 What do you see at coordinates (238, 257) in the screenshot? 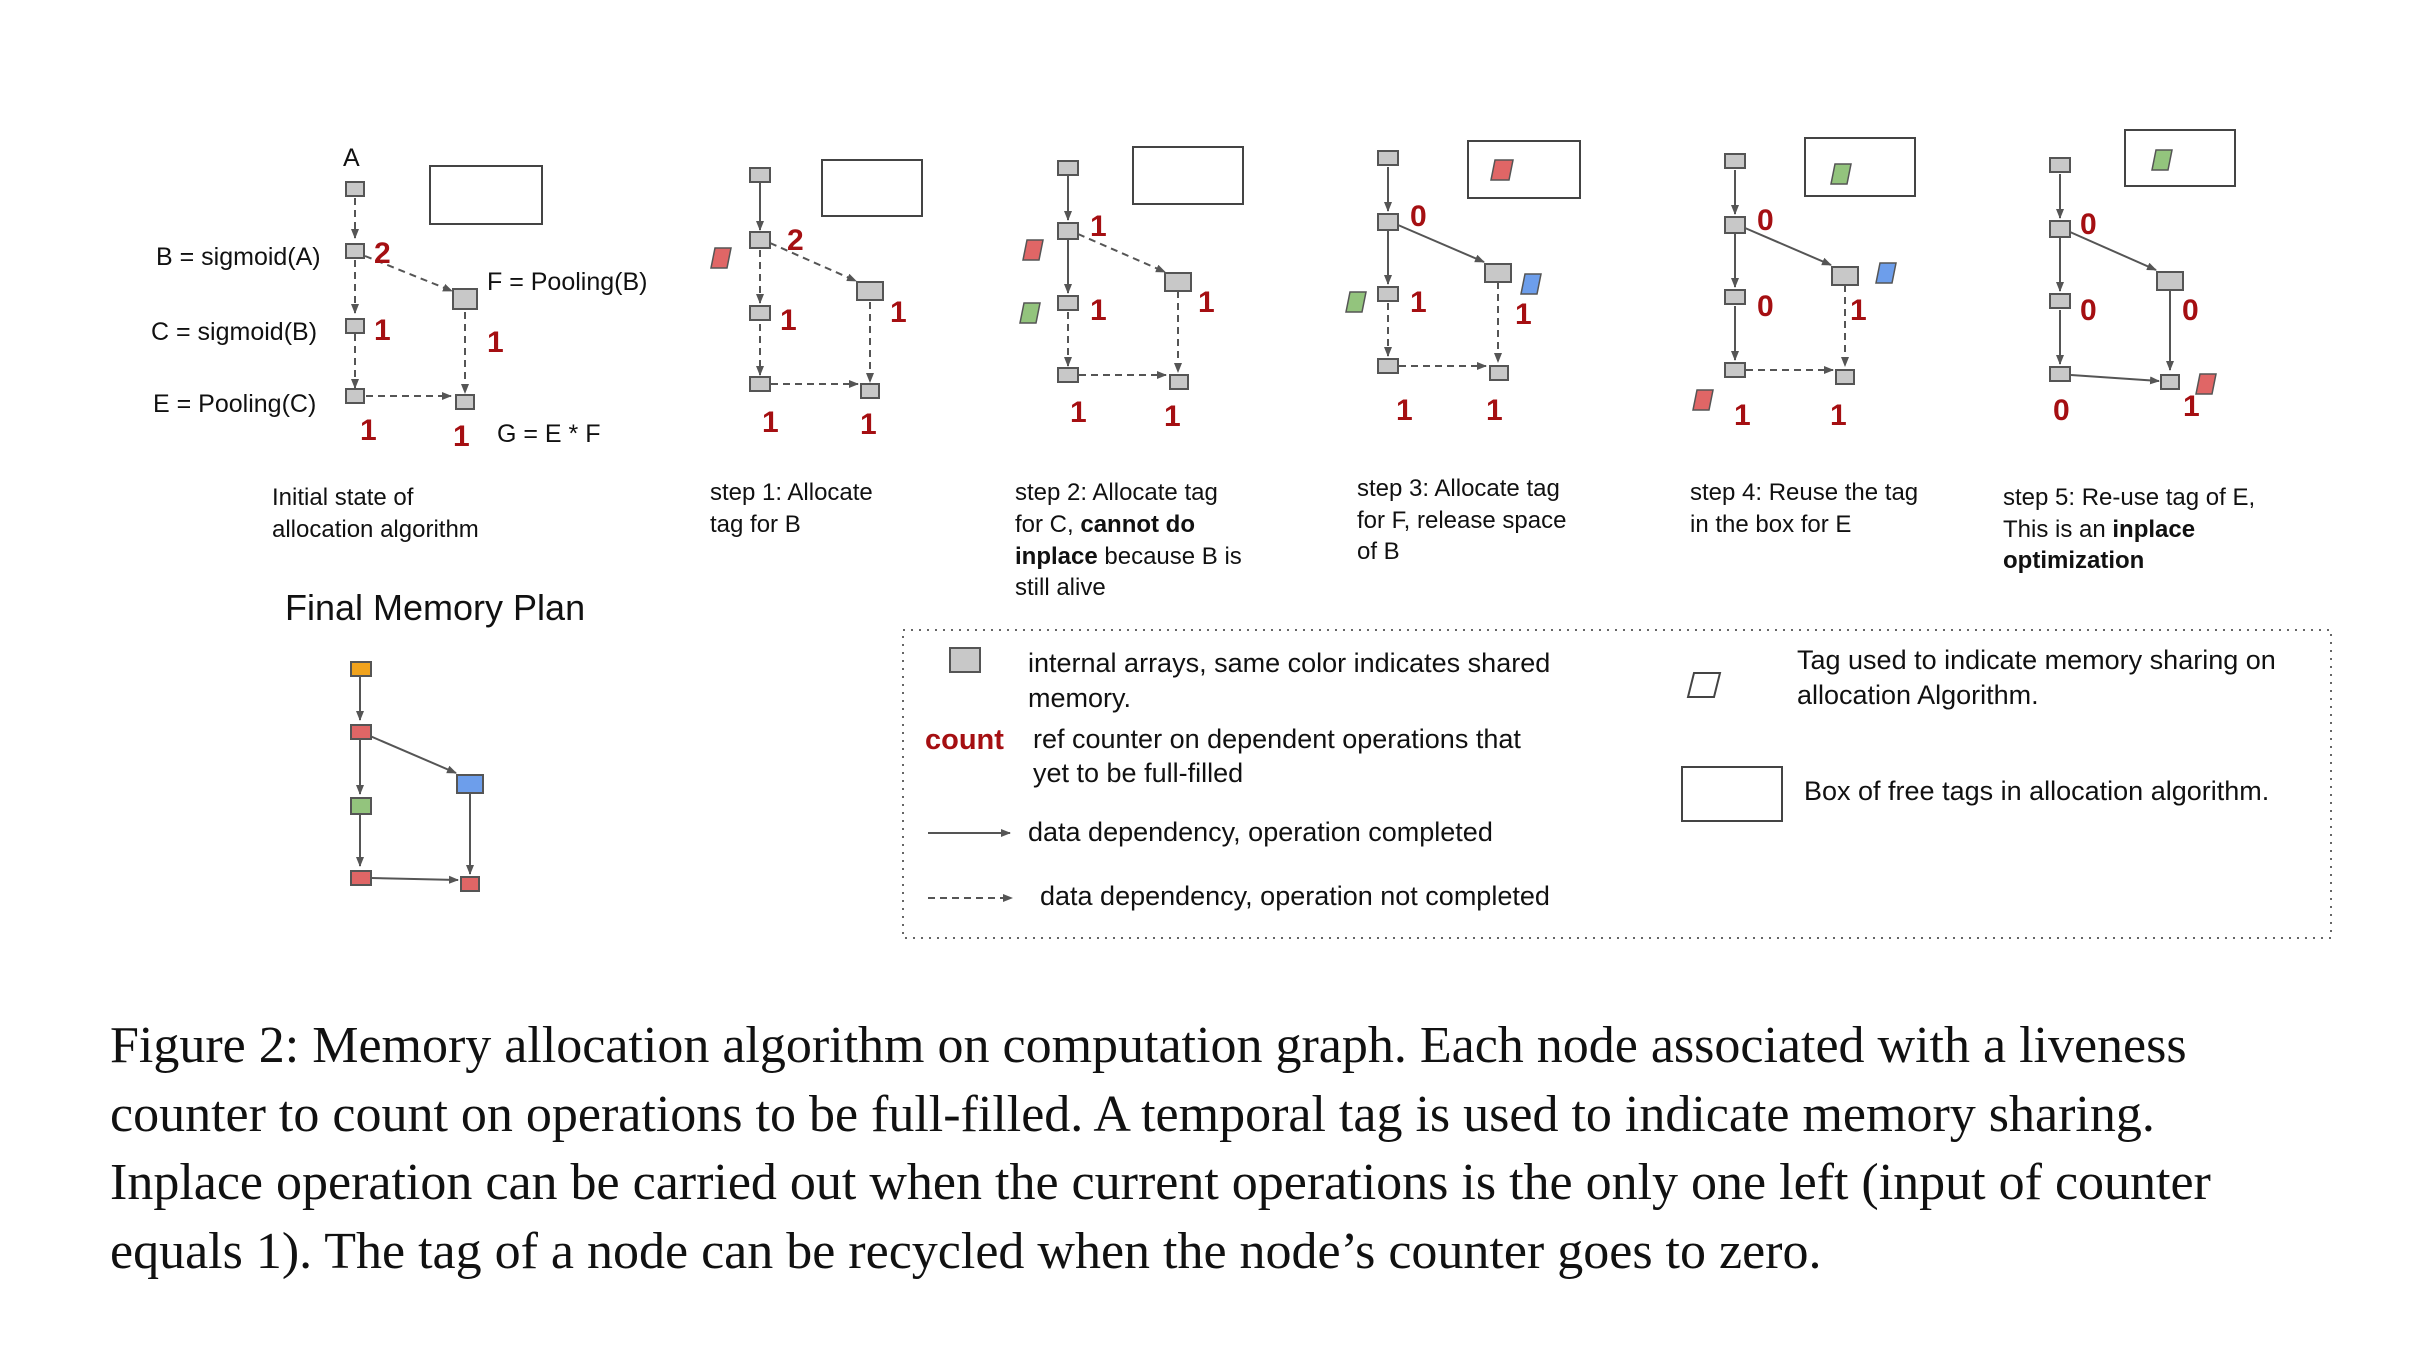
I see `node-label-b: B = sigmoid(A)` at bounding box center [238, 257].